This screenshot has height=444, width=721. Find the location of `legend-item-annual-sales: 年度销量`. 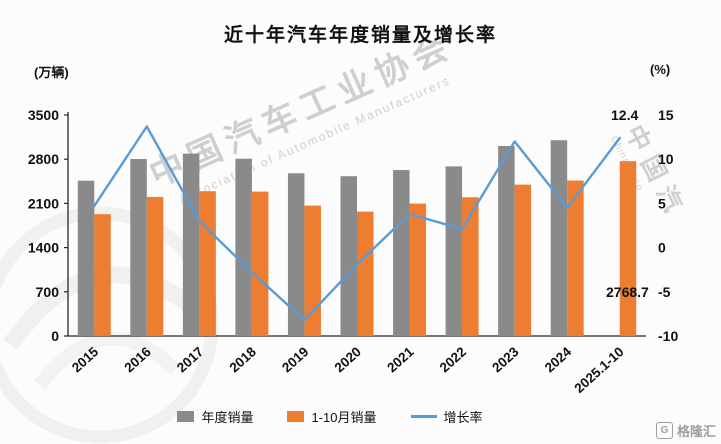

legend-item-annual-sales: 年度销量 is located at coordinates (215, 416).